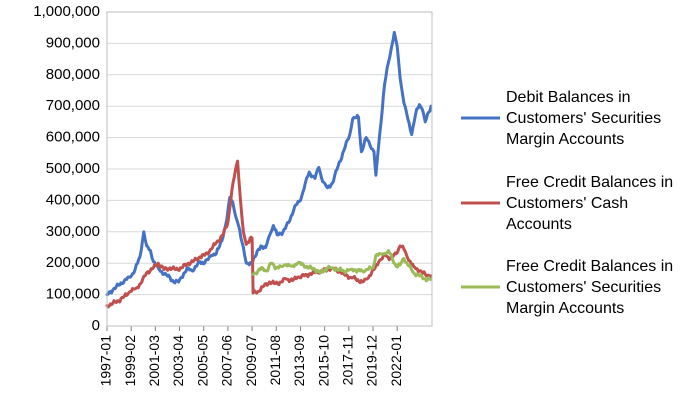 This screenshot has height=408, width=700. What do you see at coordinates (73, 42) in the screenshot?
I see `y-tick-label: 900,000` at bounding box center [73, 42].